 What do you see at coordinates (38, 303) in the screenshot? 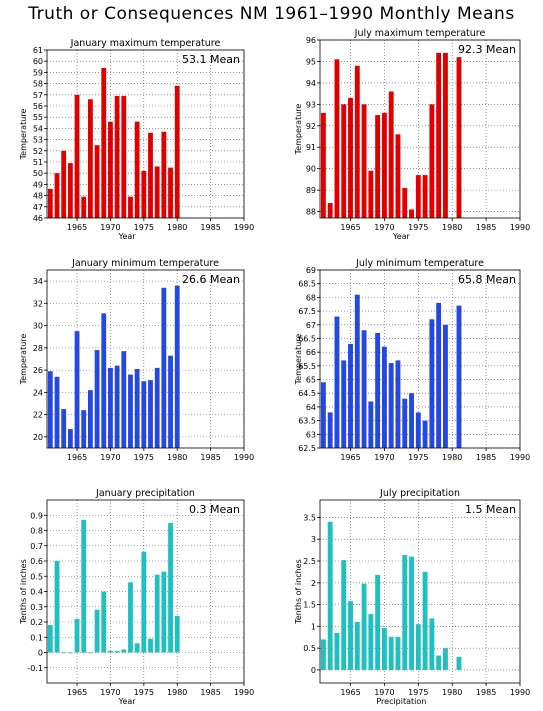
I see `y-tick-label: 32` at bounding box center [38, 303].